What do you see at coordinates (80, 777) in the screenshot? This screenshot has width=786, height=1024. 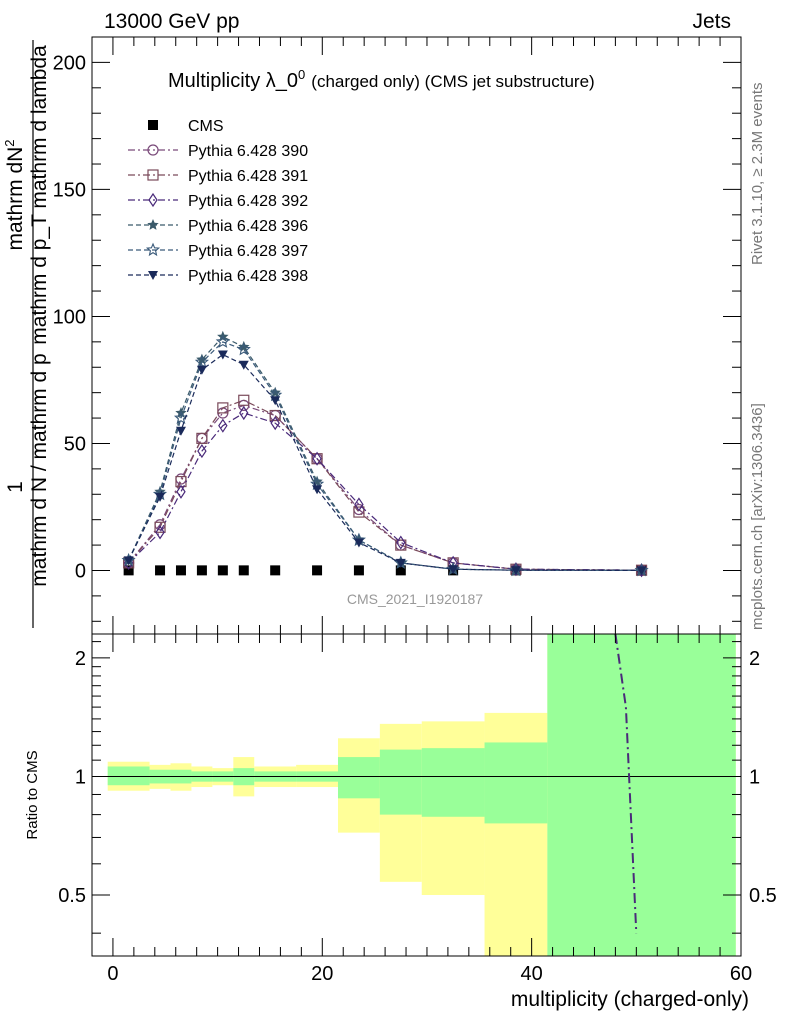 I see `ratio-y-tick-label: 1` at bounding box center [80, 777].